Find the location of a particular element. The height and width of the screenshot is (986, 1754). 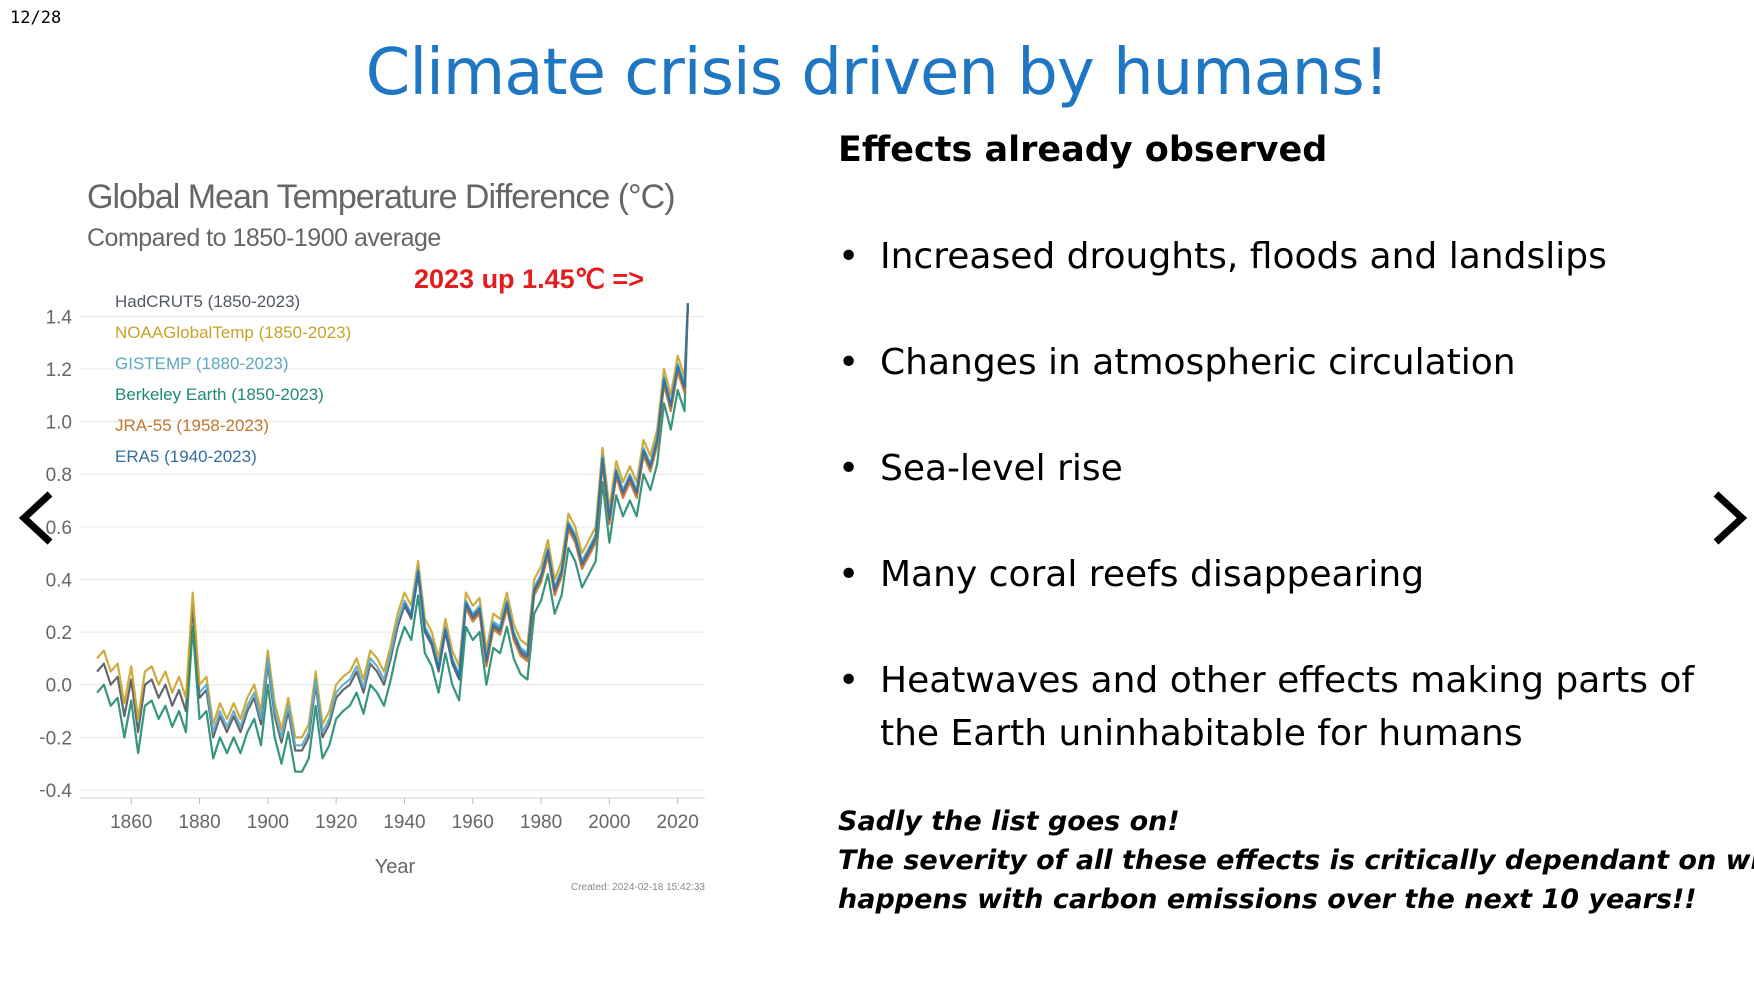

x-tick-label: 1900 is located at coordinates (268, 822).